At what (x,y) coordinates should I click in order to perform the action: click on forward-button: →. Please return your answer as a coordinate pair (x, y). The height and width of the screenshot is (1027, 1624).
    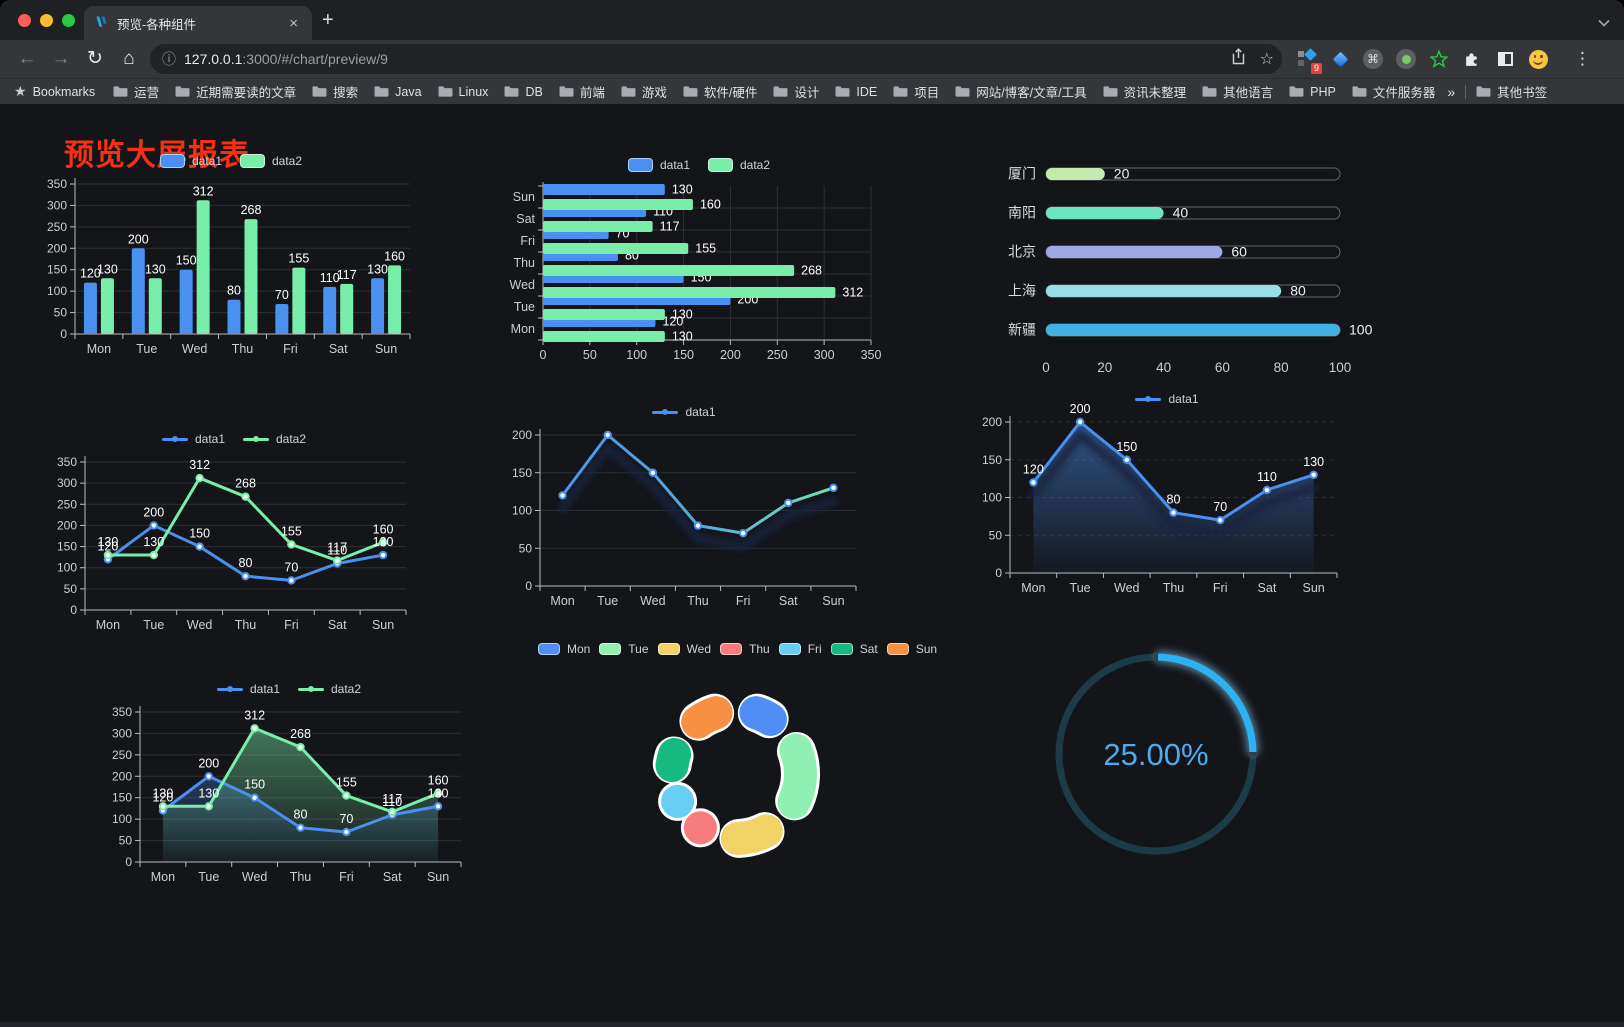
    Looking at the image, I should click on (61, 58).